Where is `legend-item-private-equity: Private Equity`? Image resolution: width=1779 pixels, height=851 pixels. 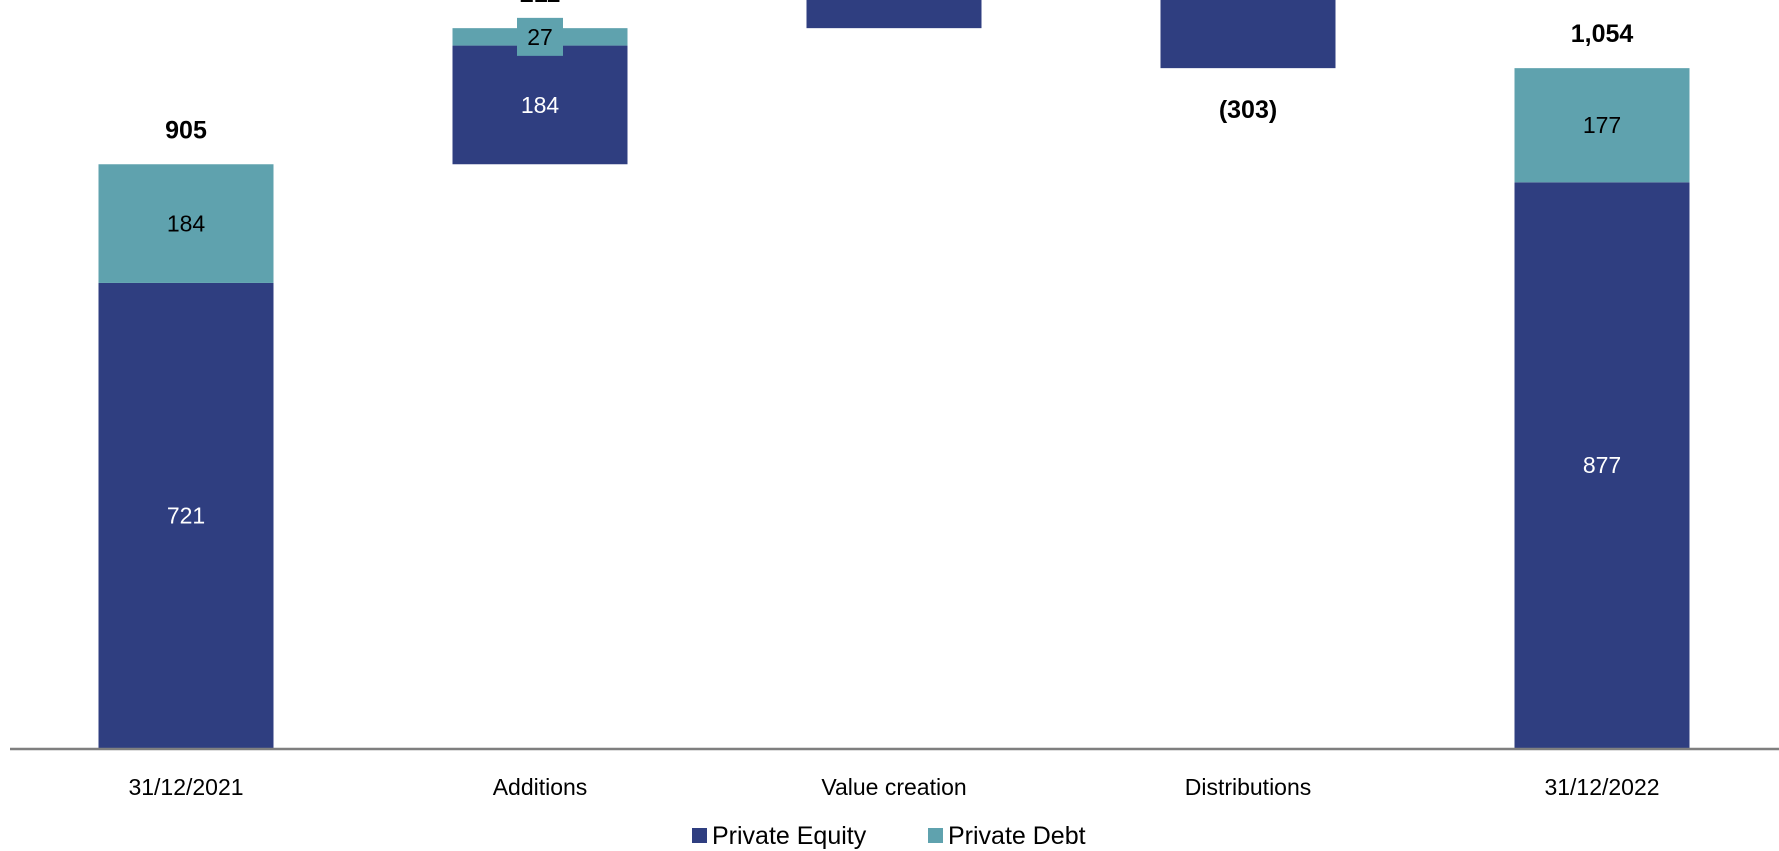 legend-item-private-equity: Private Equity is located at coordinates (779, 836).